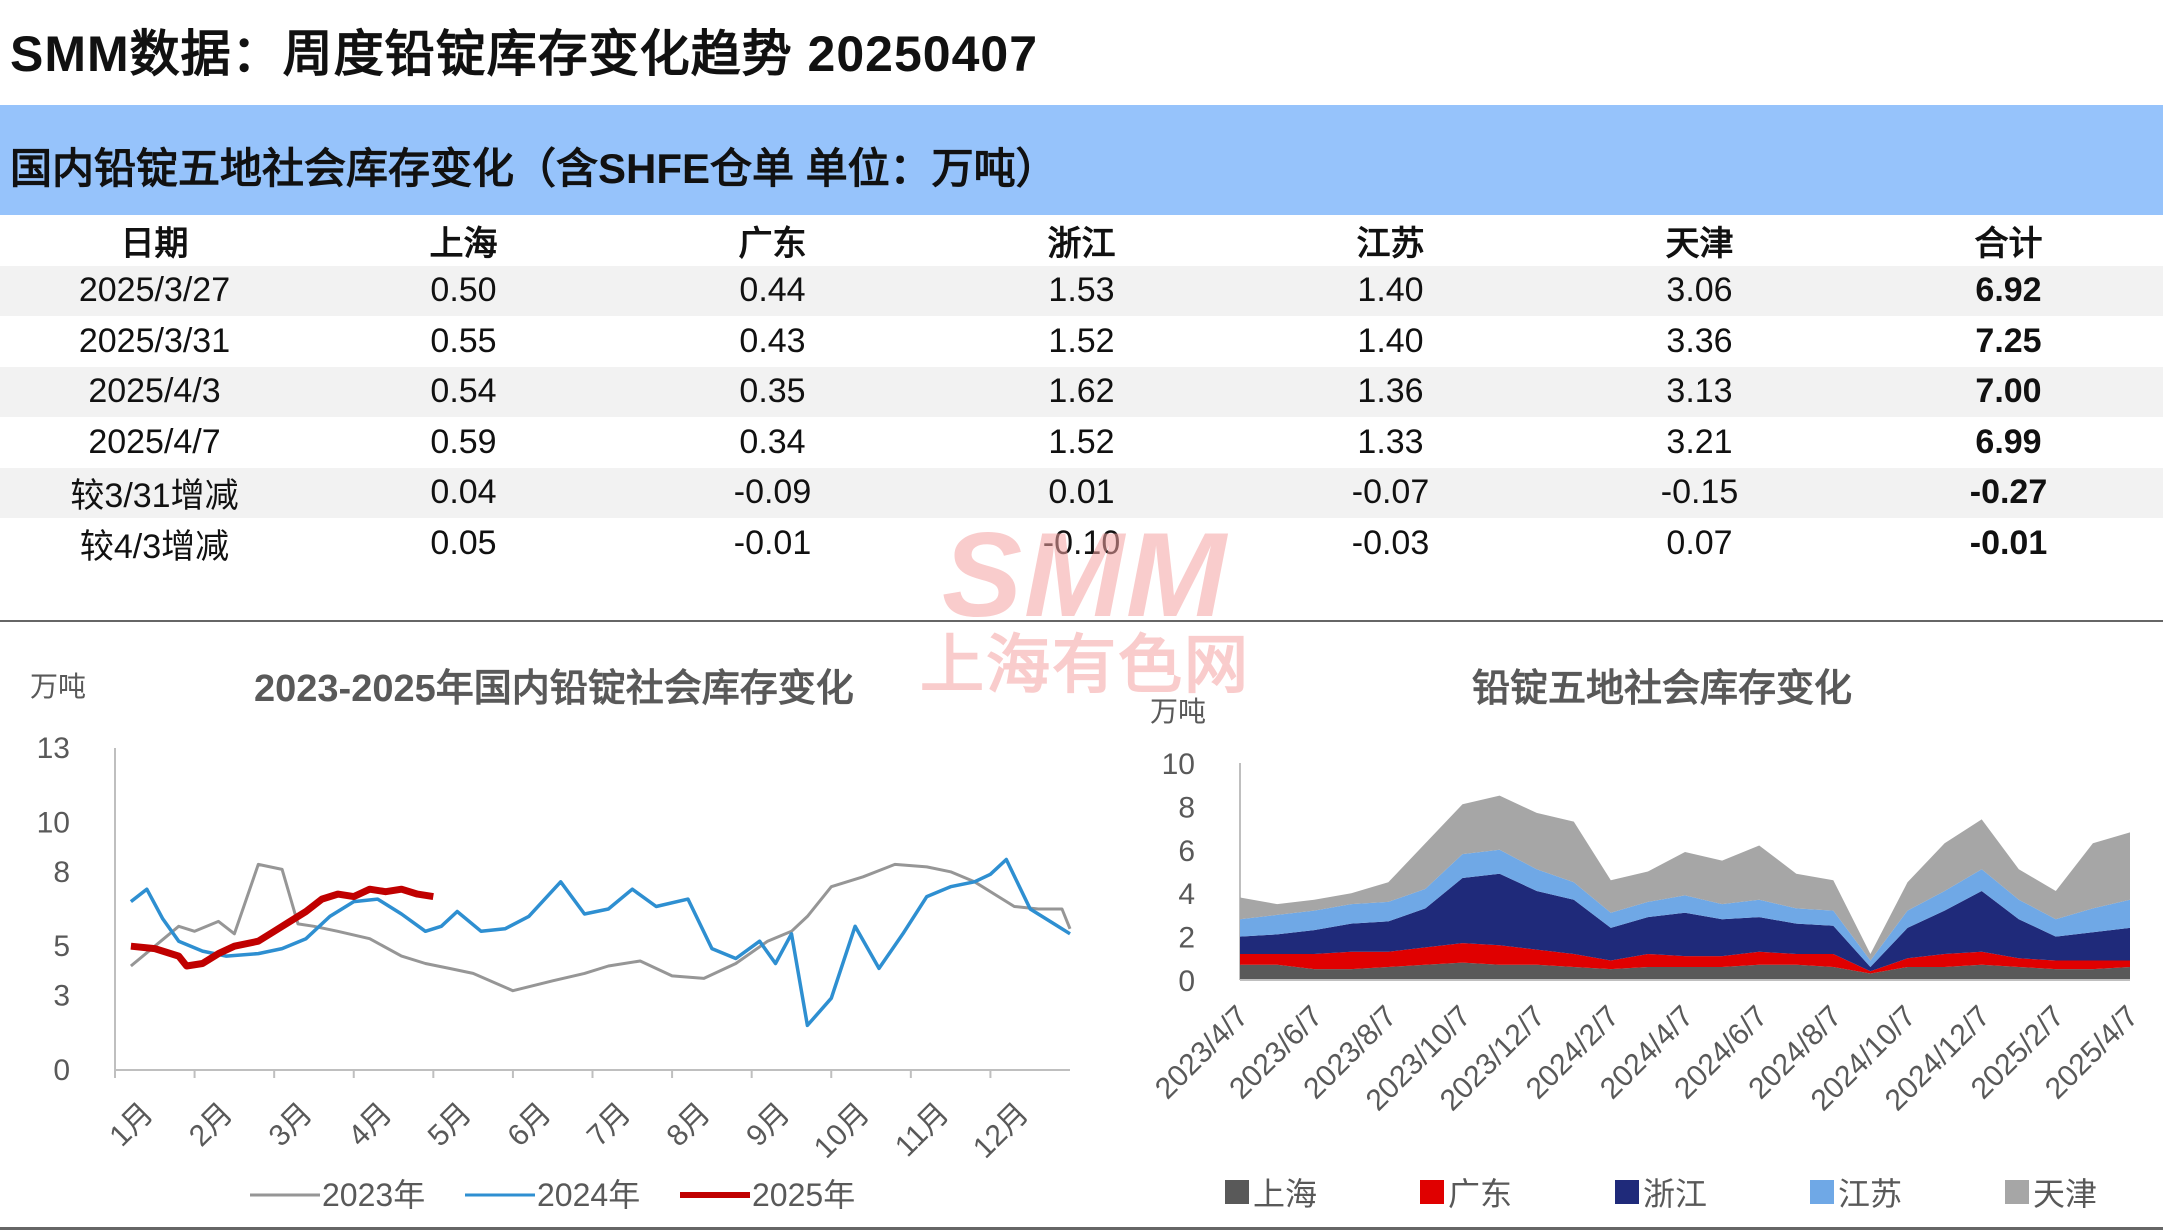  I want to click on legend-label: 2025年, so click(803, 1195).